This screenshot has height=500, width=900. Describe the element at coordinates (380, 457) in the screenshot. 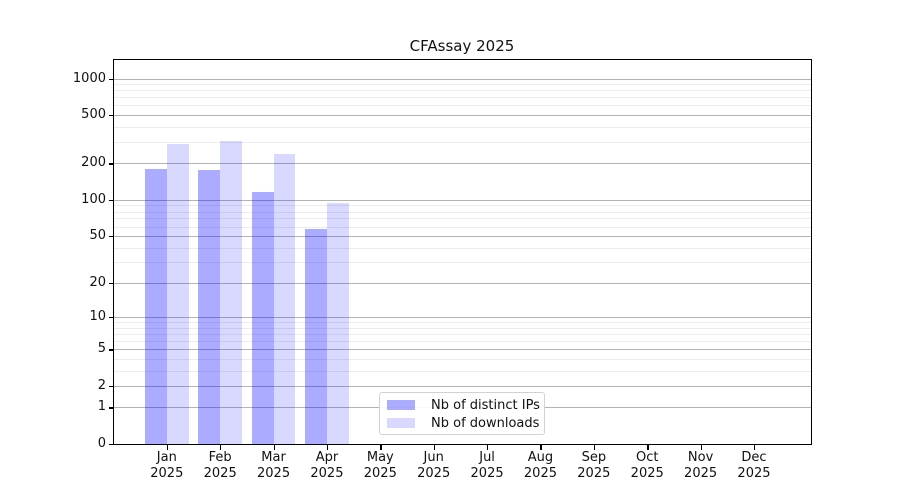

I see `x-tick-month: May` at that location.